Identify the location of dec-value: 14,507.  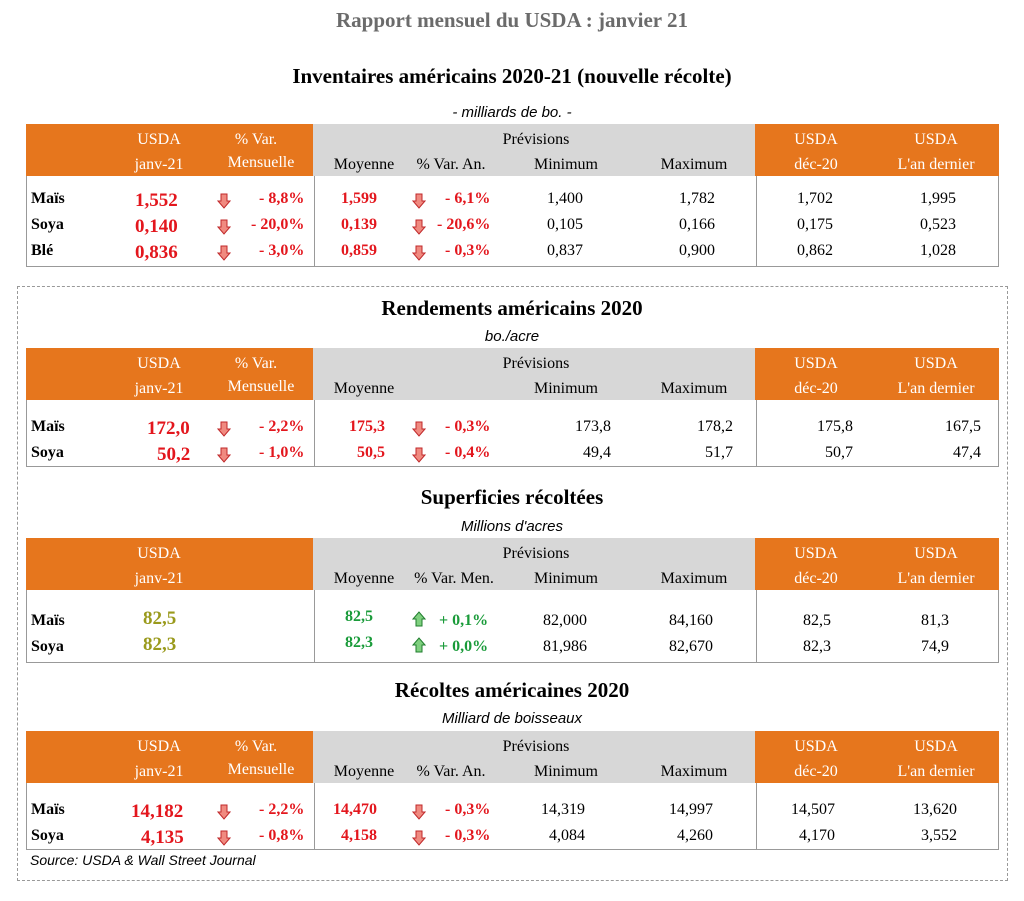
(813, 809).